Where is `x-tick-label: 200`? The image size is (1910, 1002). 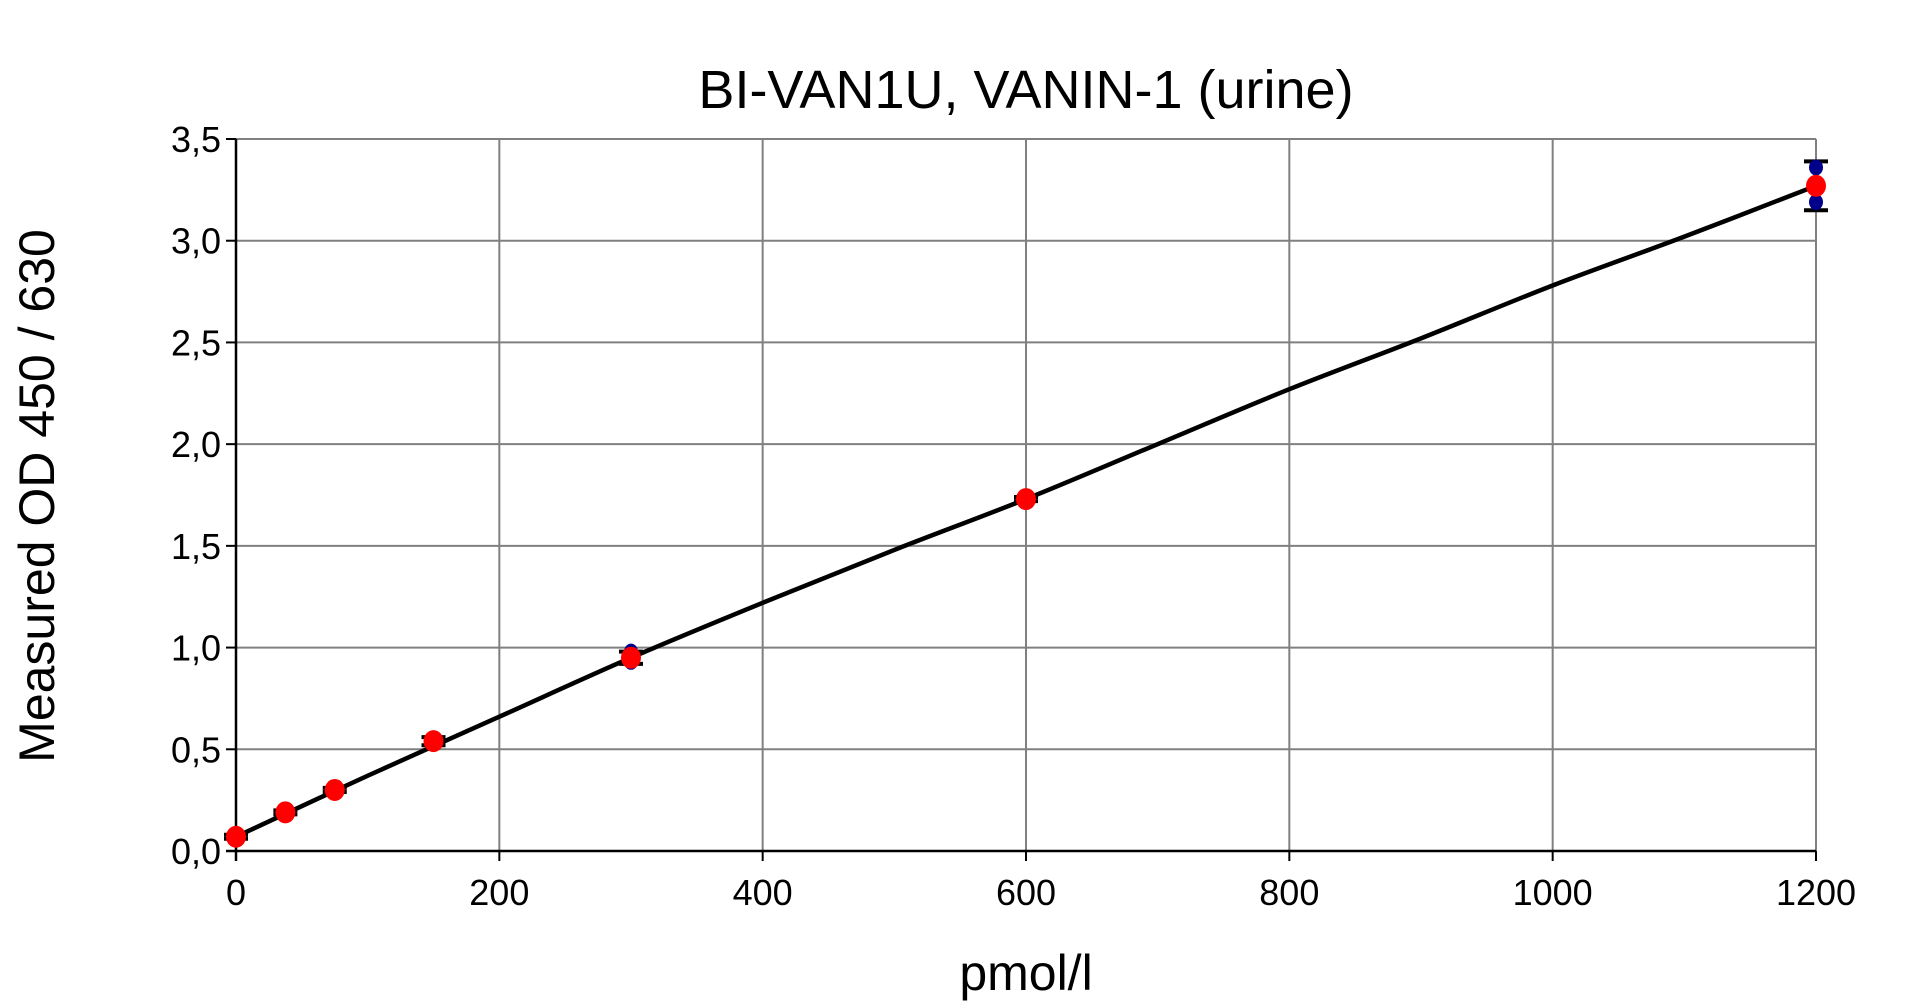
x-tick-label: 200 is located at coordinates (499, 892).